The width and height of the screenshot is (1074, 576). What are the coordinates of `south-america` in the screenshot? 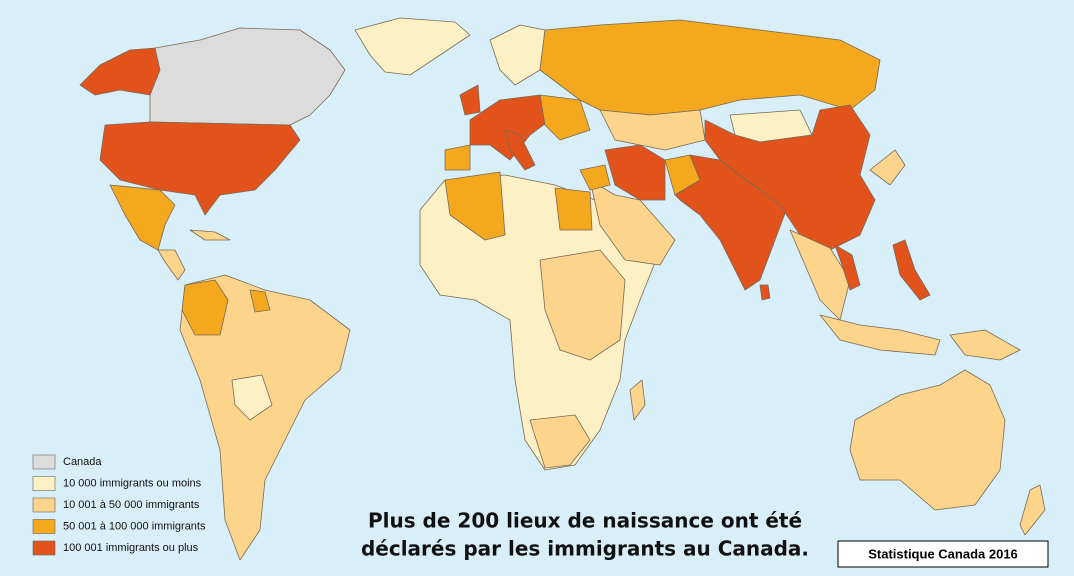 It's located at (265, 417).